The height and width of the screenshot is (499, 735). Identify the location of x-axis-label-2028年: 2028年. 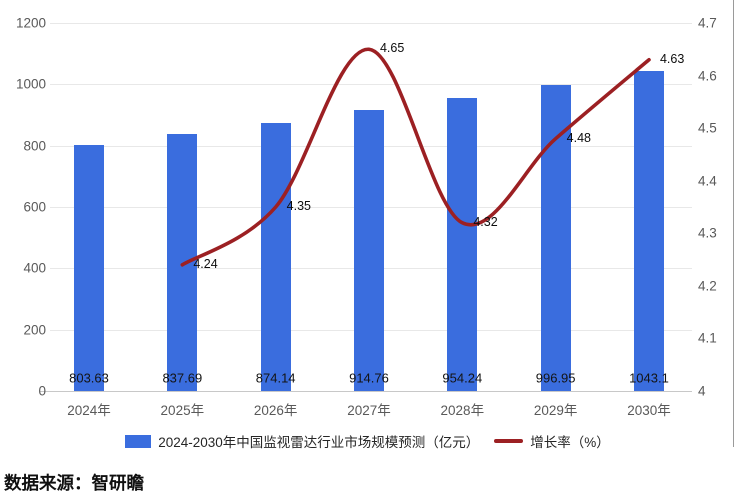
(462, 410).